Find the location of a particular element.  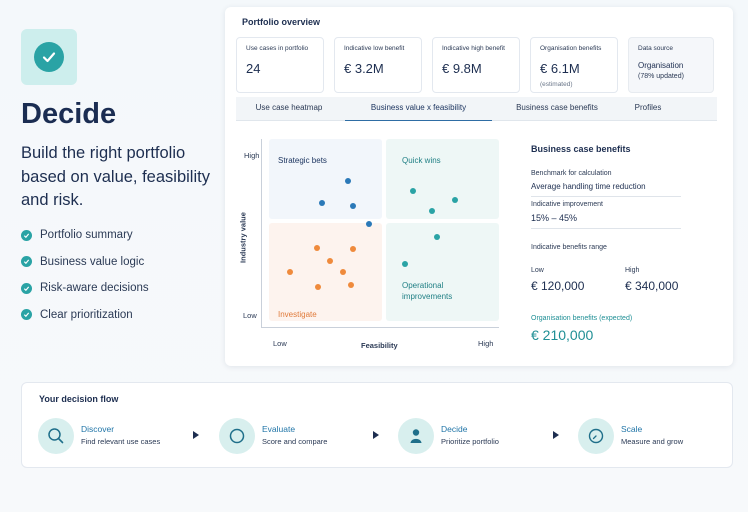

improvement-value: 15% – 45% is located at coordinates (554, 218).